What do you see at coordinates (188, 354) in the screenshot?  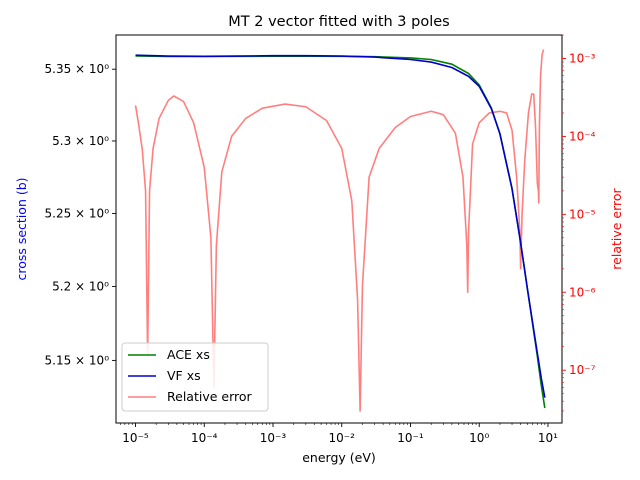 I see `legend-label-ace: ACE xs` at bounding box center [188, 354].